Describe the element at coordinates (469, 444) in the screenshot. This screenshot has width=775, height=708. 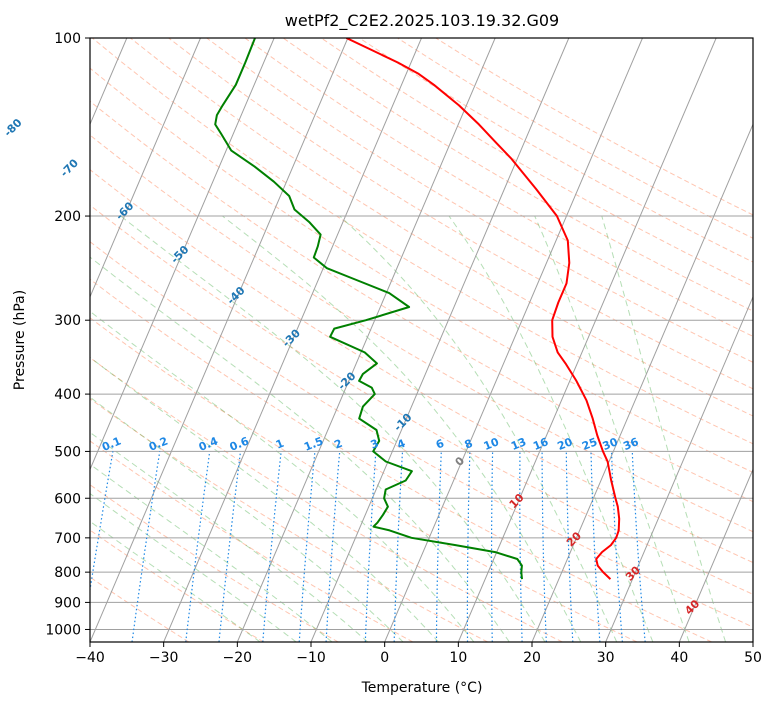
I see `mixing-ratio-label: 8` at that location.